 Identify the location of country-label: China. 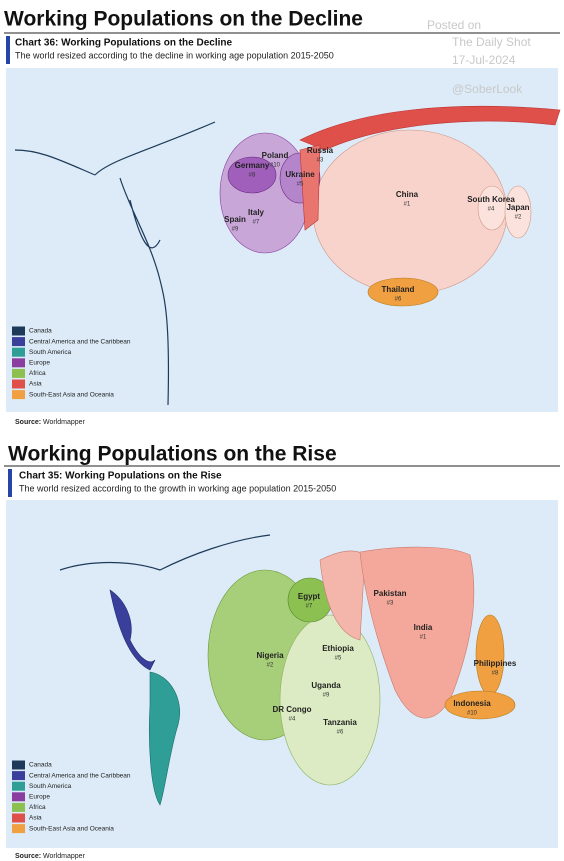
(407, 194).